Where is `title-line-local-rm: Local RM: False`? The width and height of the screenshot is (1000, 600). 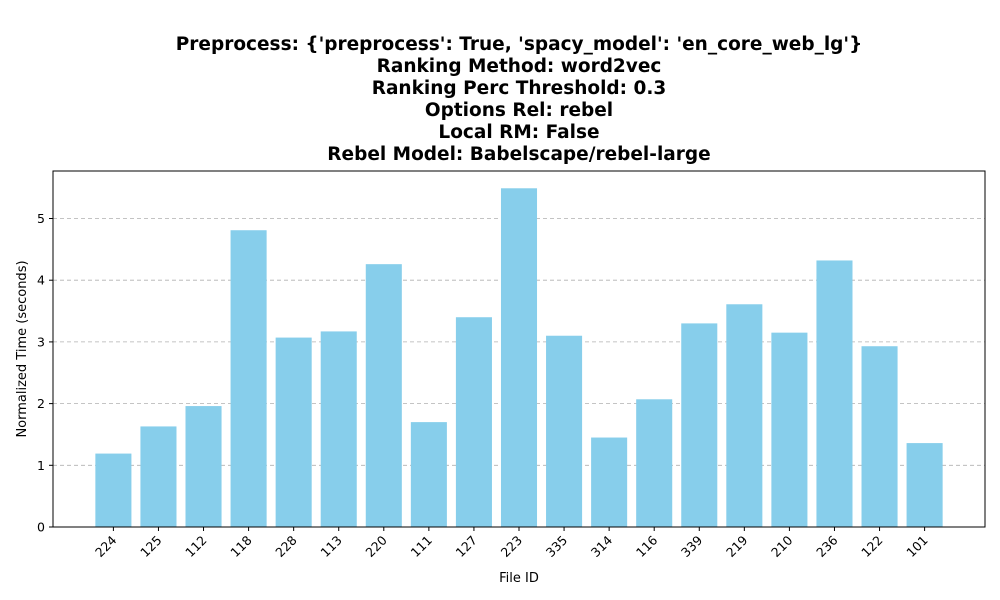
title-line-local-rm: Local RM: False is located at coordinates (519, 132).